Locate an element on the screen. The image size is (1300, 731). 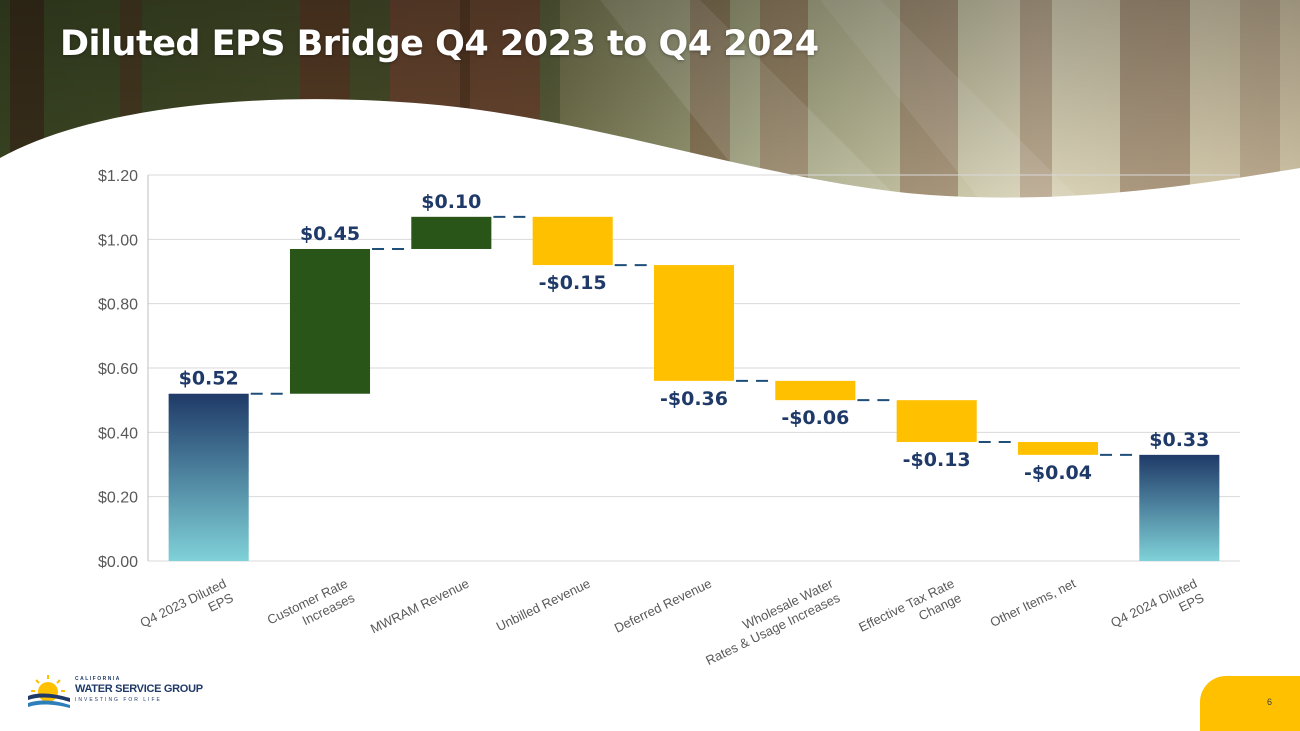
page-number: 6 is located at coordinates (1269, 702).